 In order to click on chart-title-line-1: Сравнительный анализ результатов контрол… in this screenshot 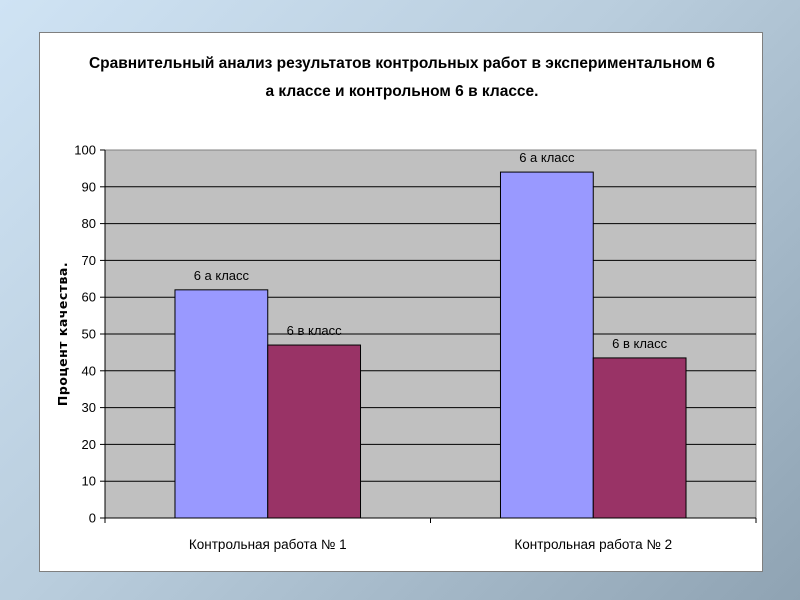, I will do `click(402, 63)`.